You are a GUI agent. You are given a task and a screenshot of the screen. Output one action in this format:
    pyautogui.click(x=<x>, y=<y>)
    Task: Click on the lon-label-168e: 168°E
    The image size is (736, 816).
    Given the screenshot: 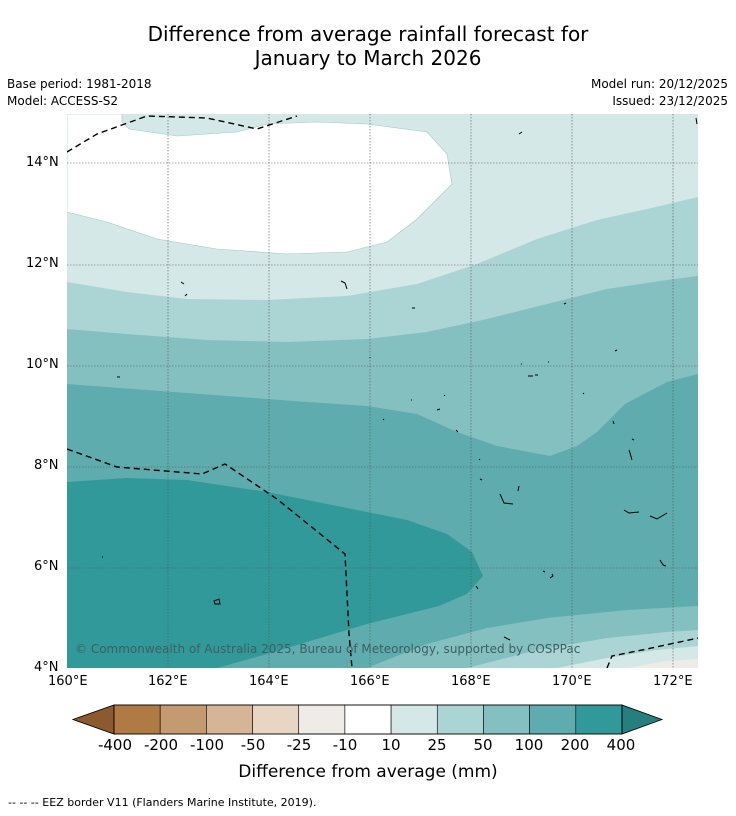 What is the action you would take?
    pyautogui.click(x=471, y=681)
    